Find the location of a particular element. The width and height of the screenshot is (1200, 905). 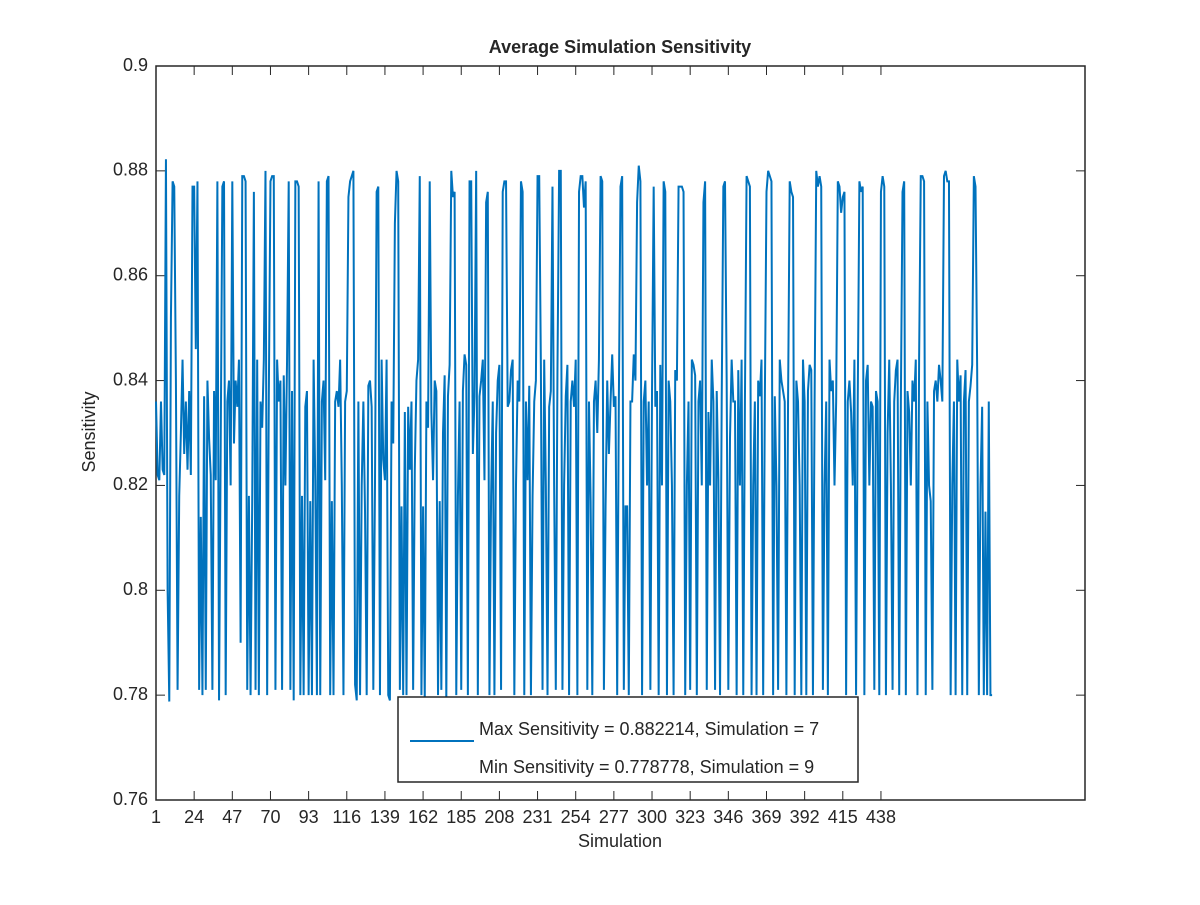

x-tick-label: 438 is located at coordinates (881, 817).